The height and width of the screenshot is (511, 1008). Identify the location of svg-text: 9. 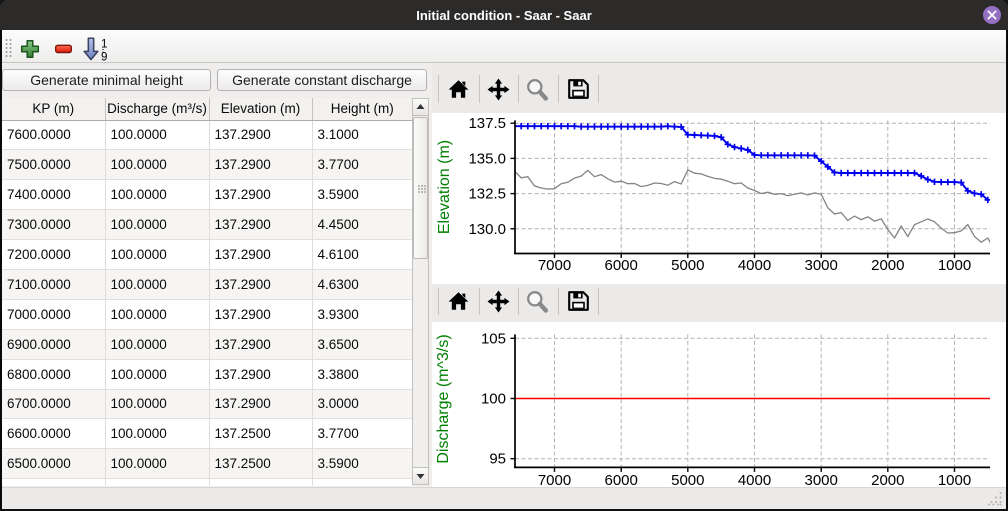
(104, 58).